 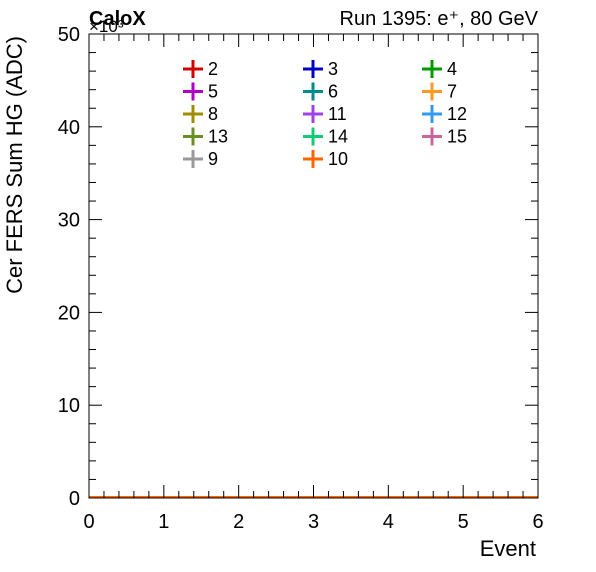 I want to click on y-tick-label: 40, so click(x=69, y=128).